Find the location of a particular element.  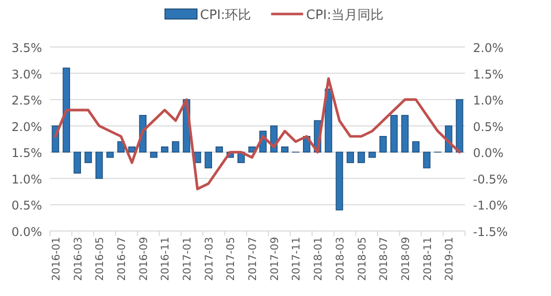

legend-label: CPI:环比 is located at coordinates (226, 15).